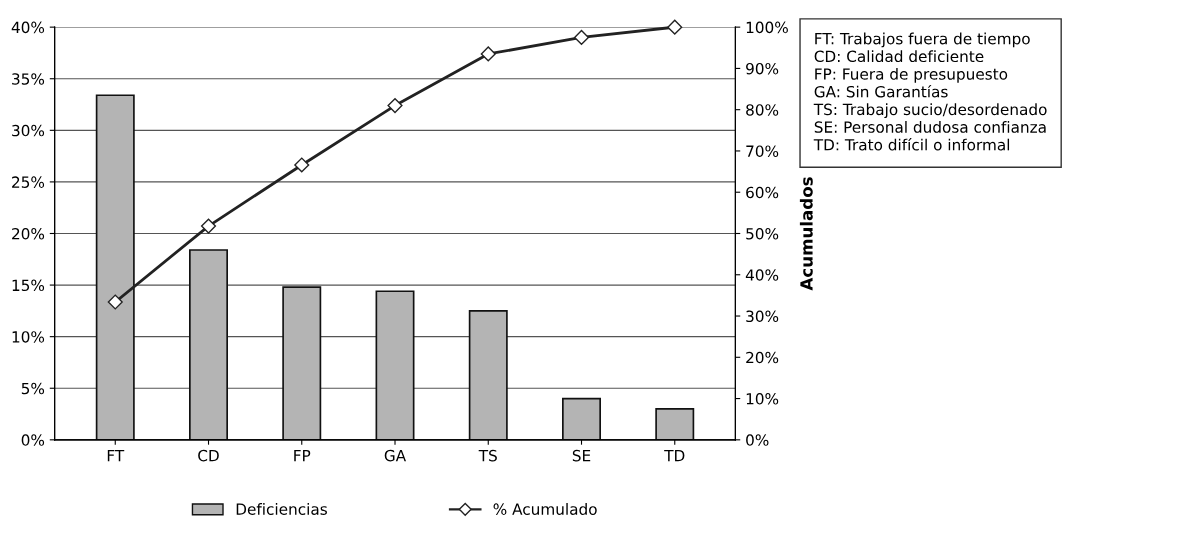  I want to click on y2-tick-label: 80%, so click(762, 110).